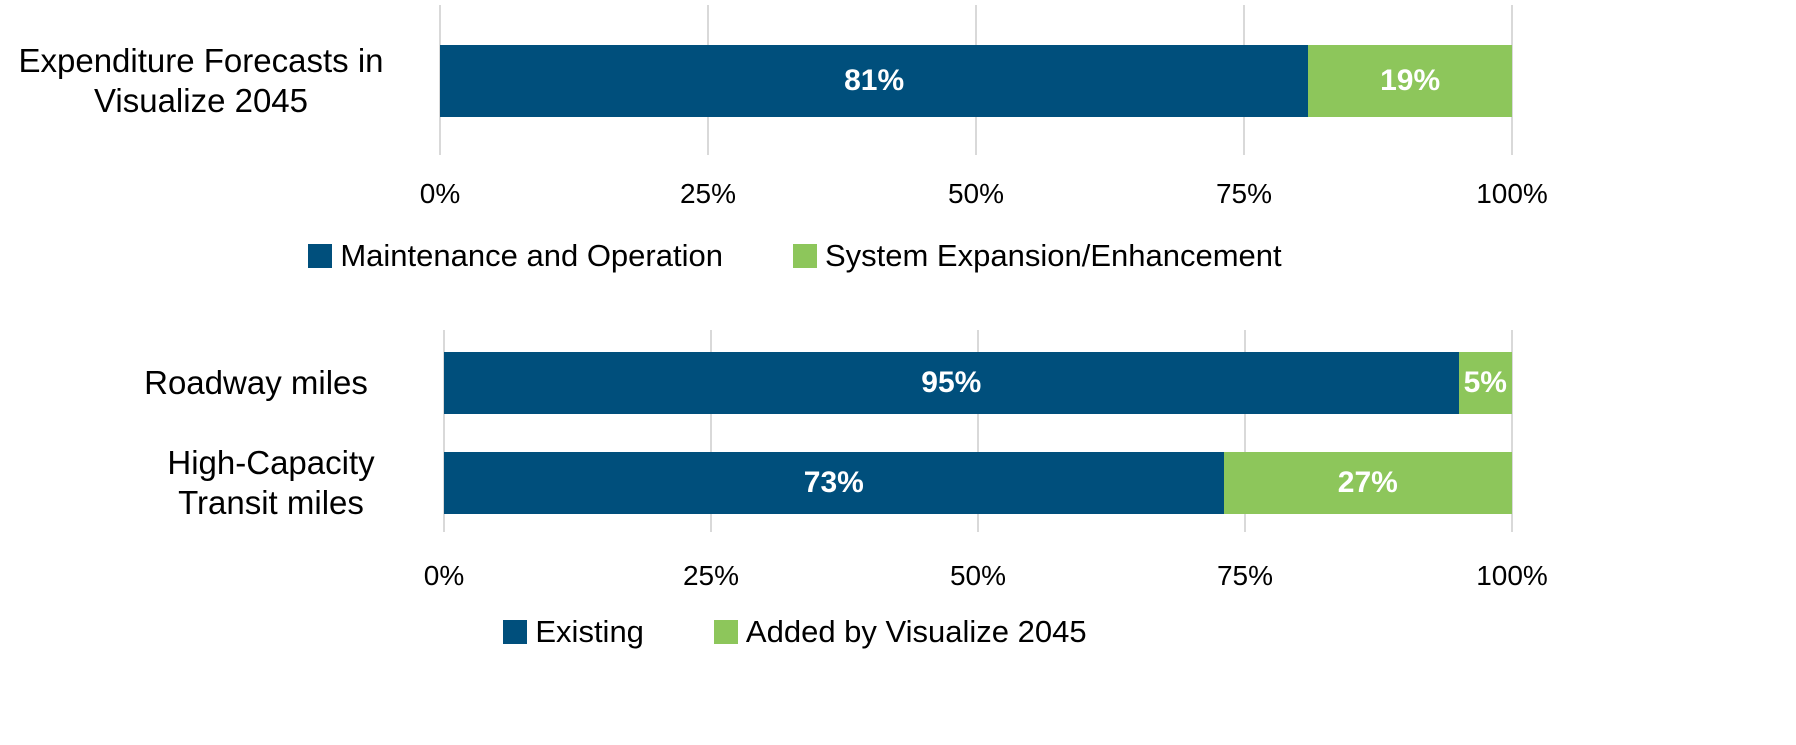  I want to click on data-label: 81%, so click(874, 80).